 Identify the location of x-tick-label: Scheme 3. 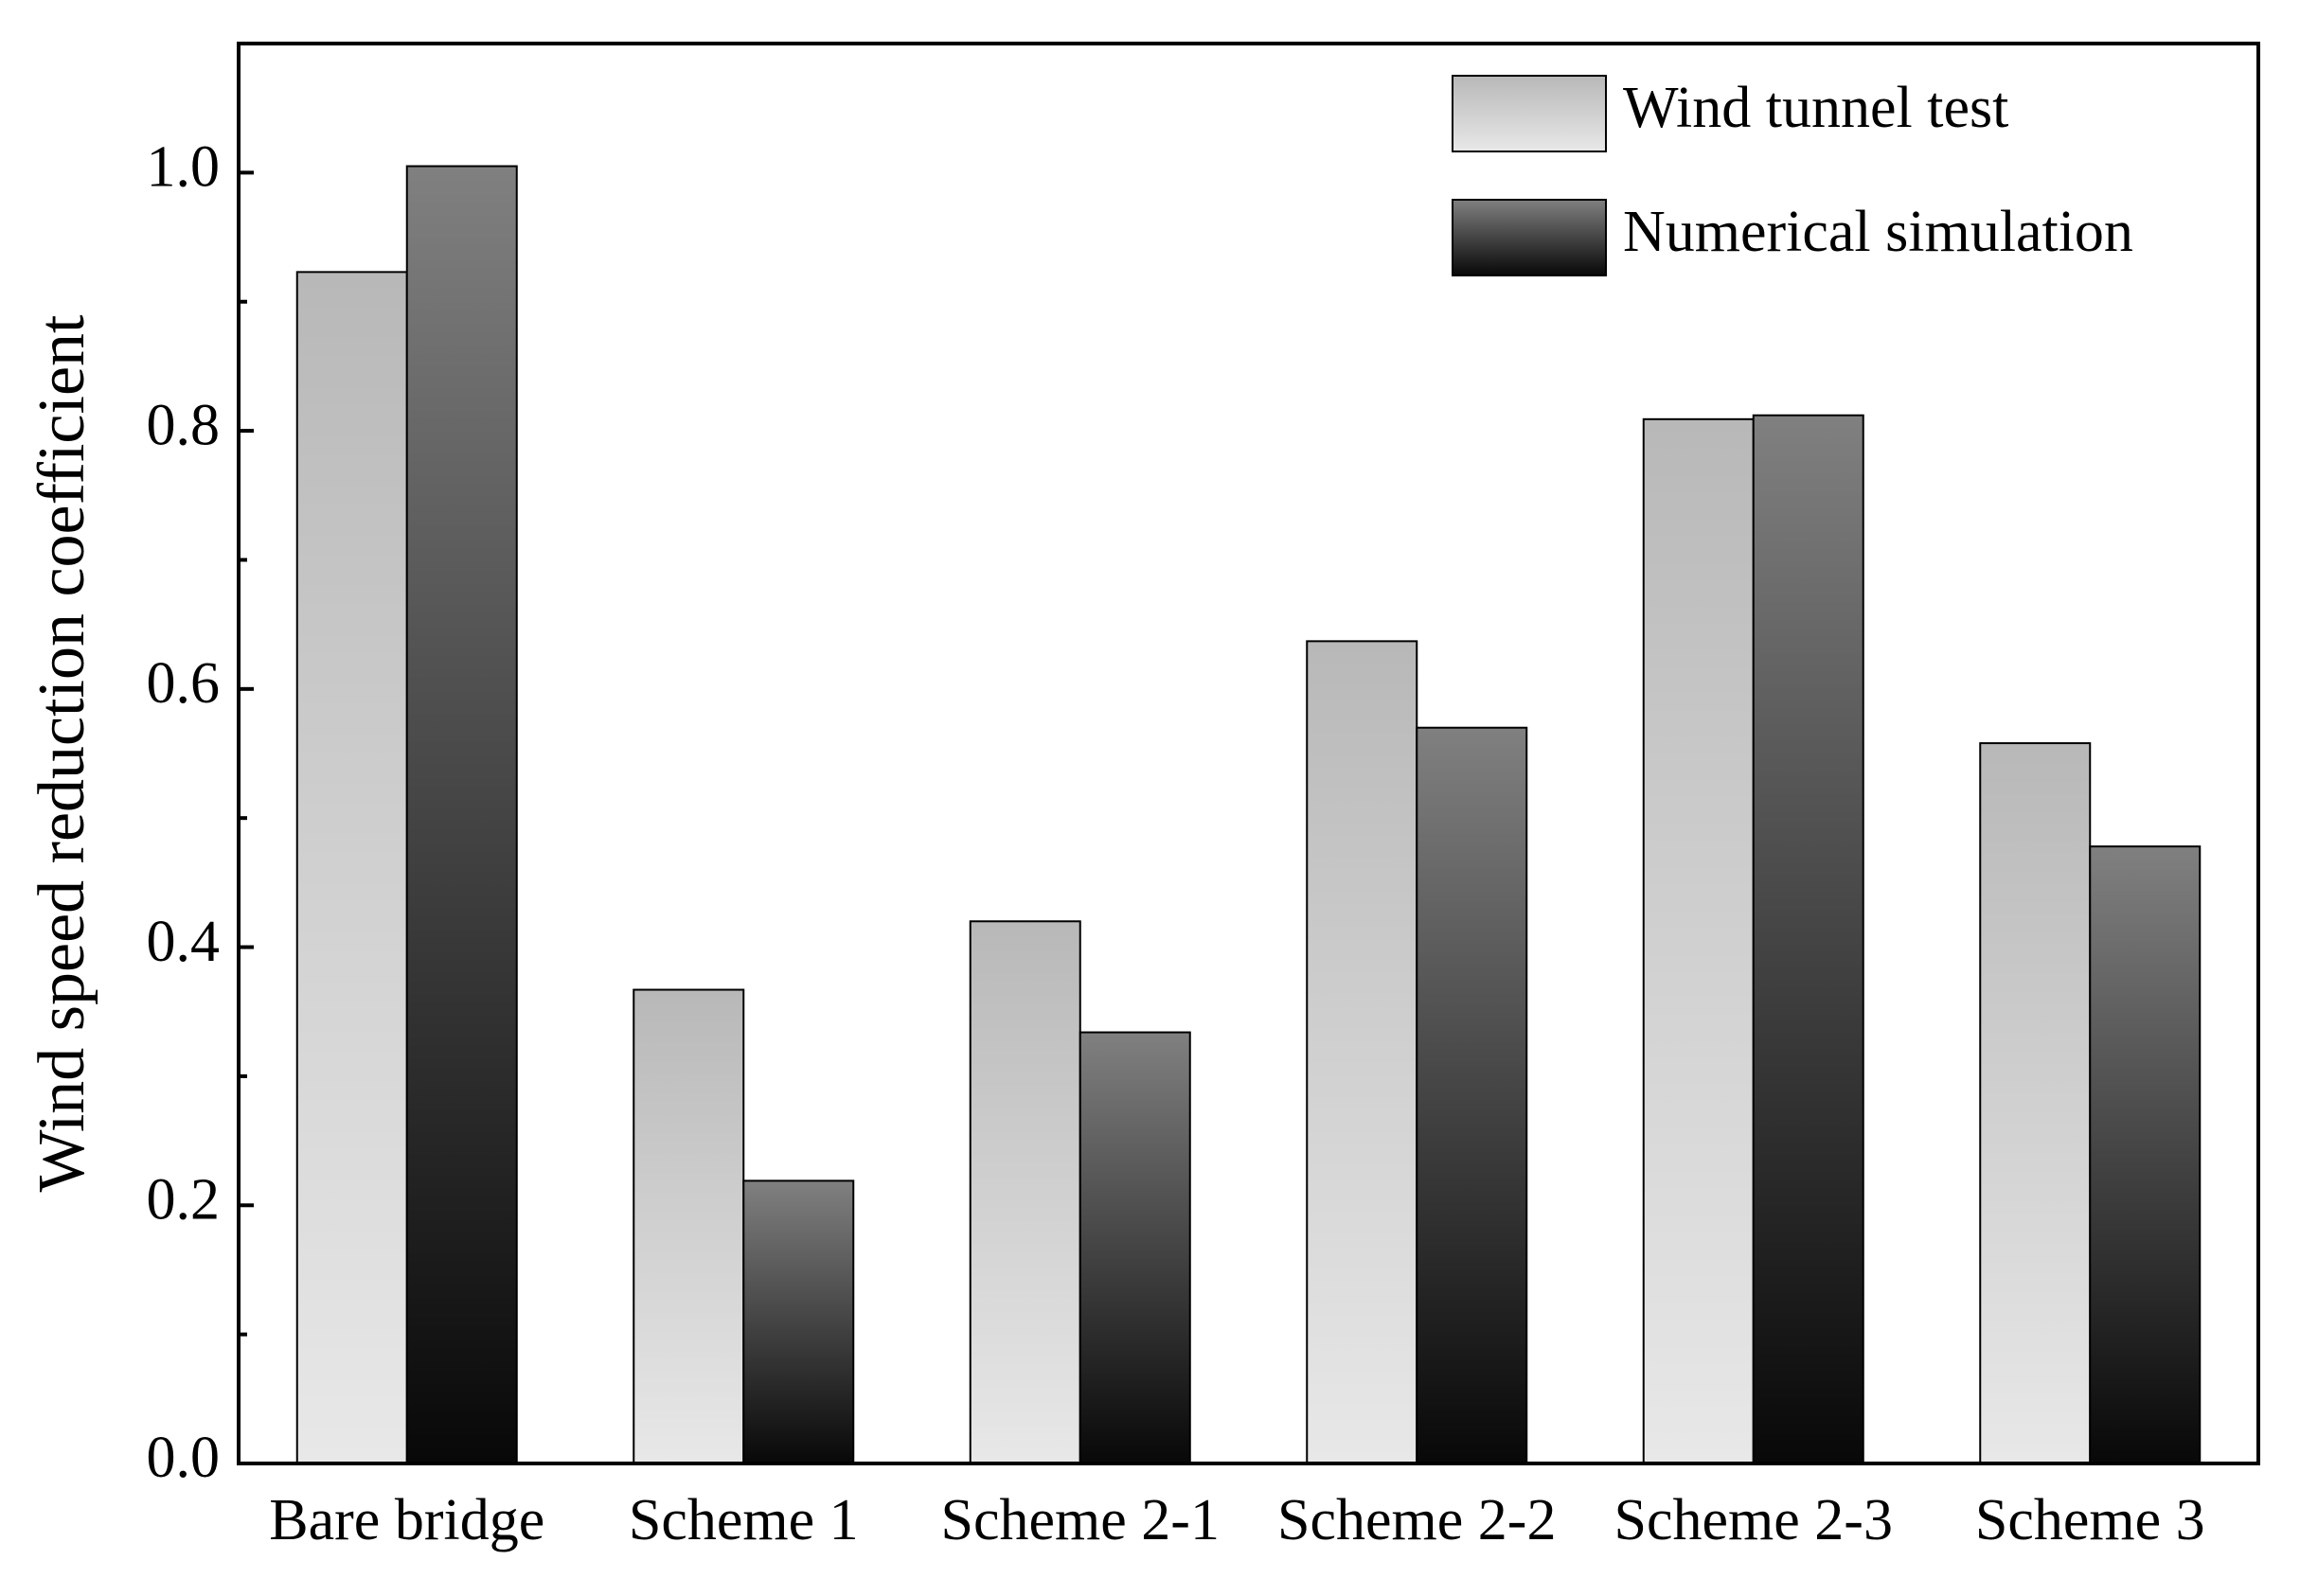
(2090, 1520).